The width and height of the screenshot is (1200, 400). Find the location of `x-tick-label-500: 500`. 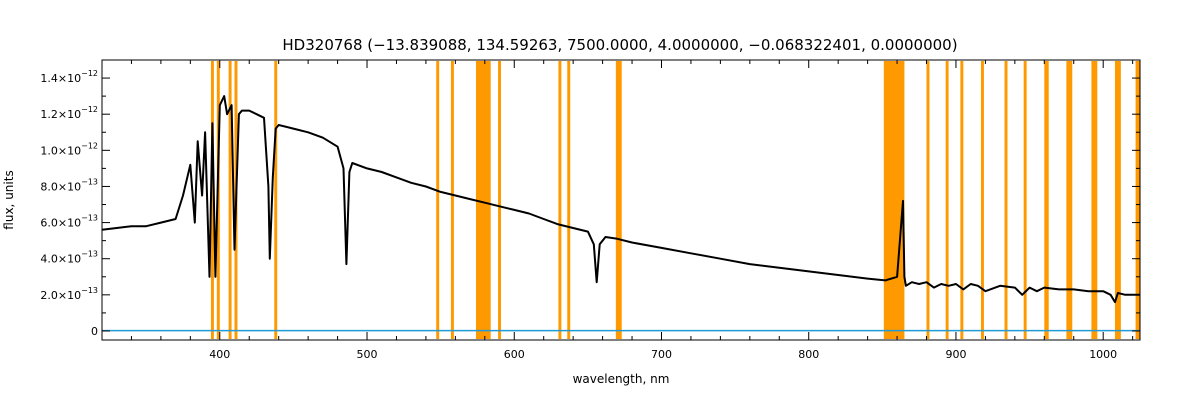

x-tick-label-500: 500 is located at coordinates (367, 354).